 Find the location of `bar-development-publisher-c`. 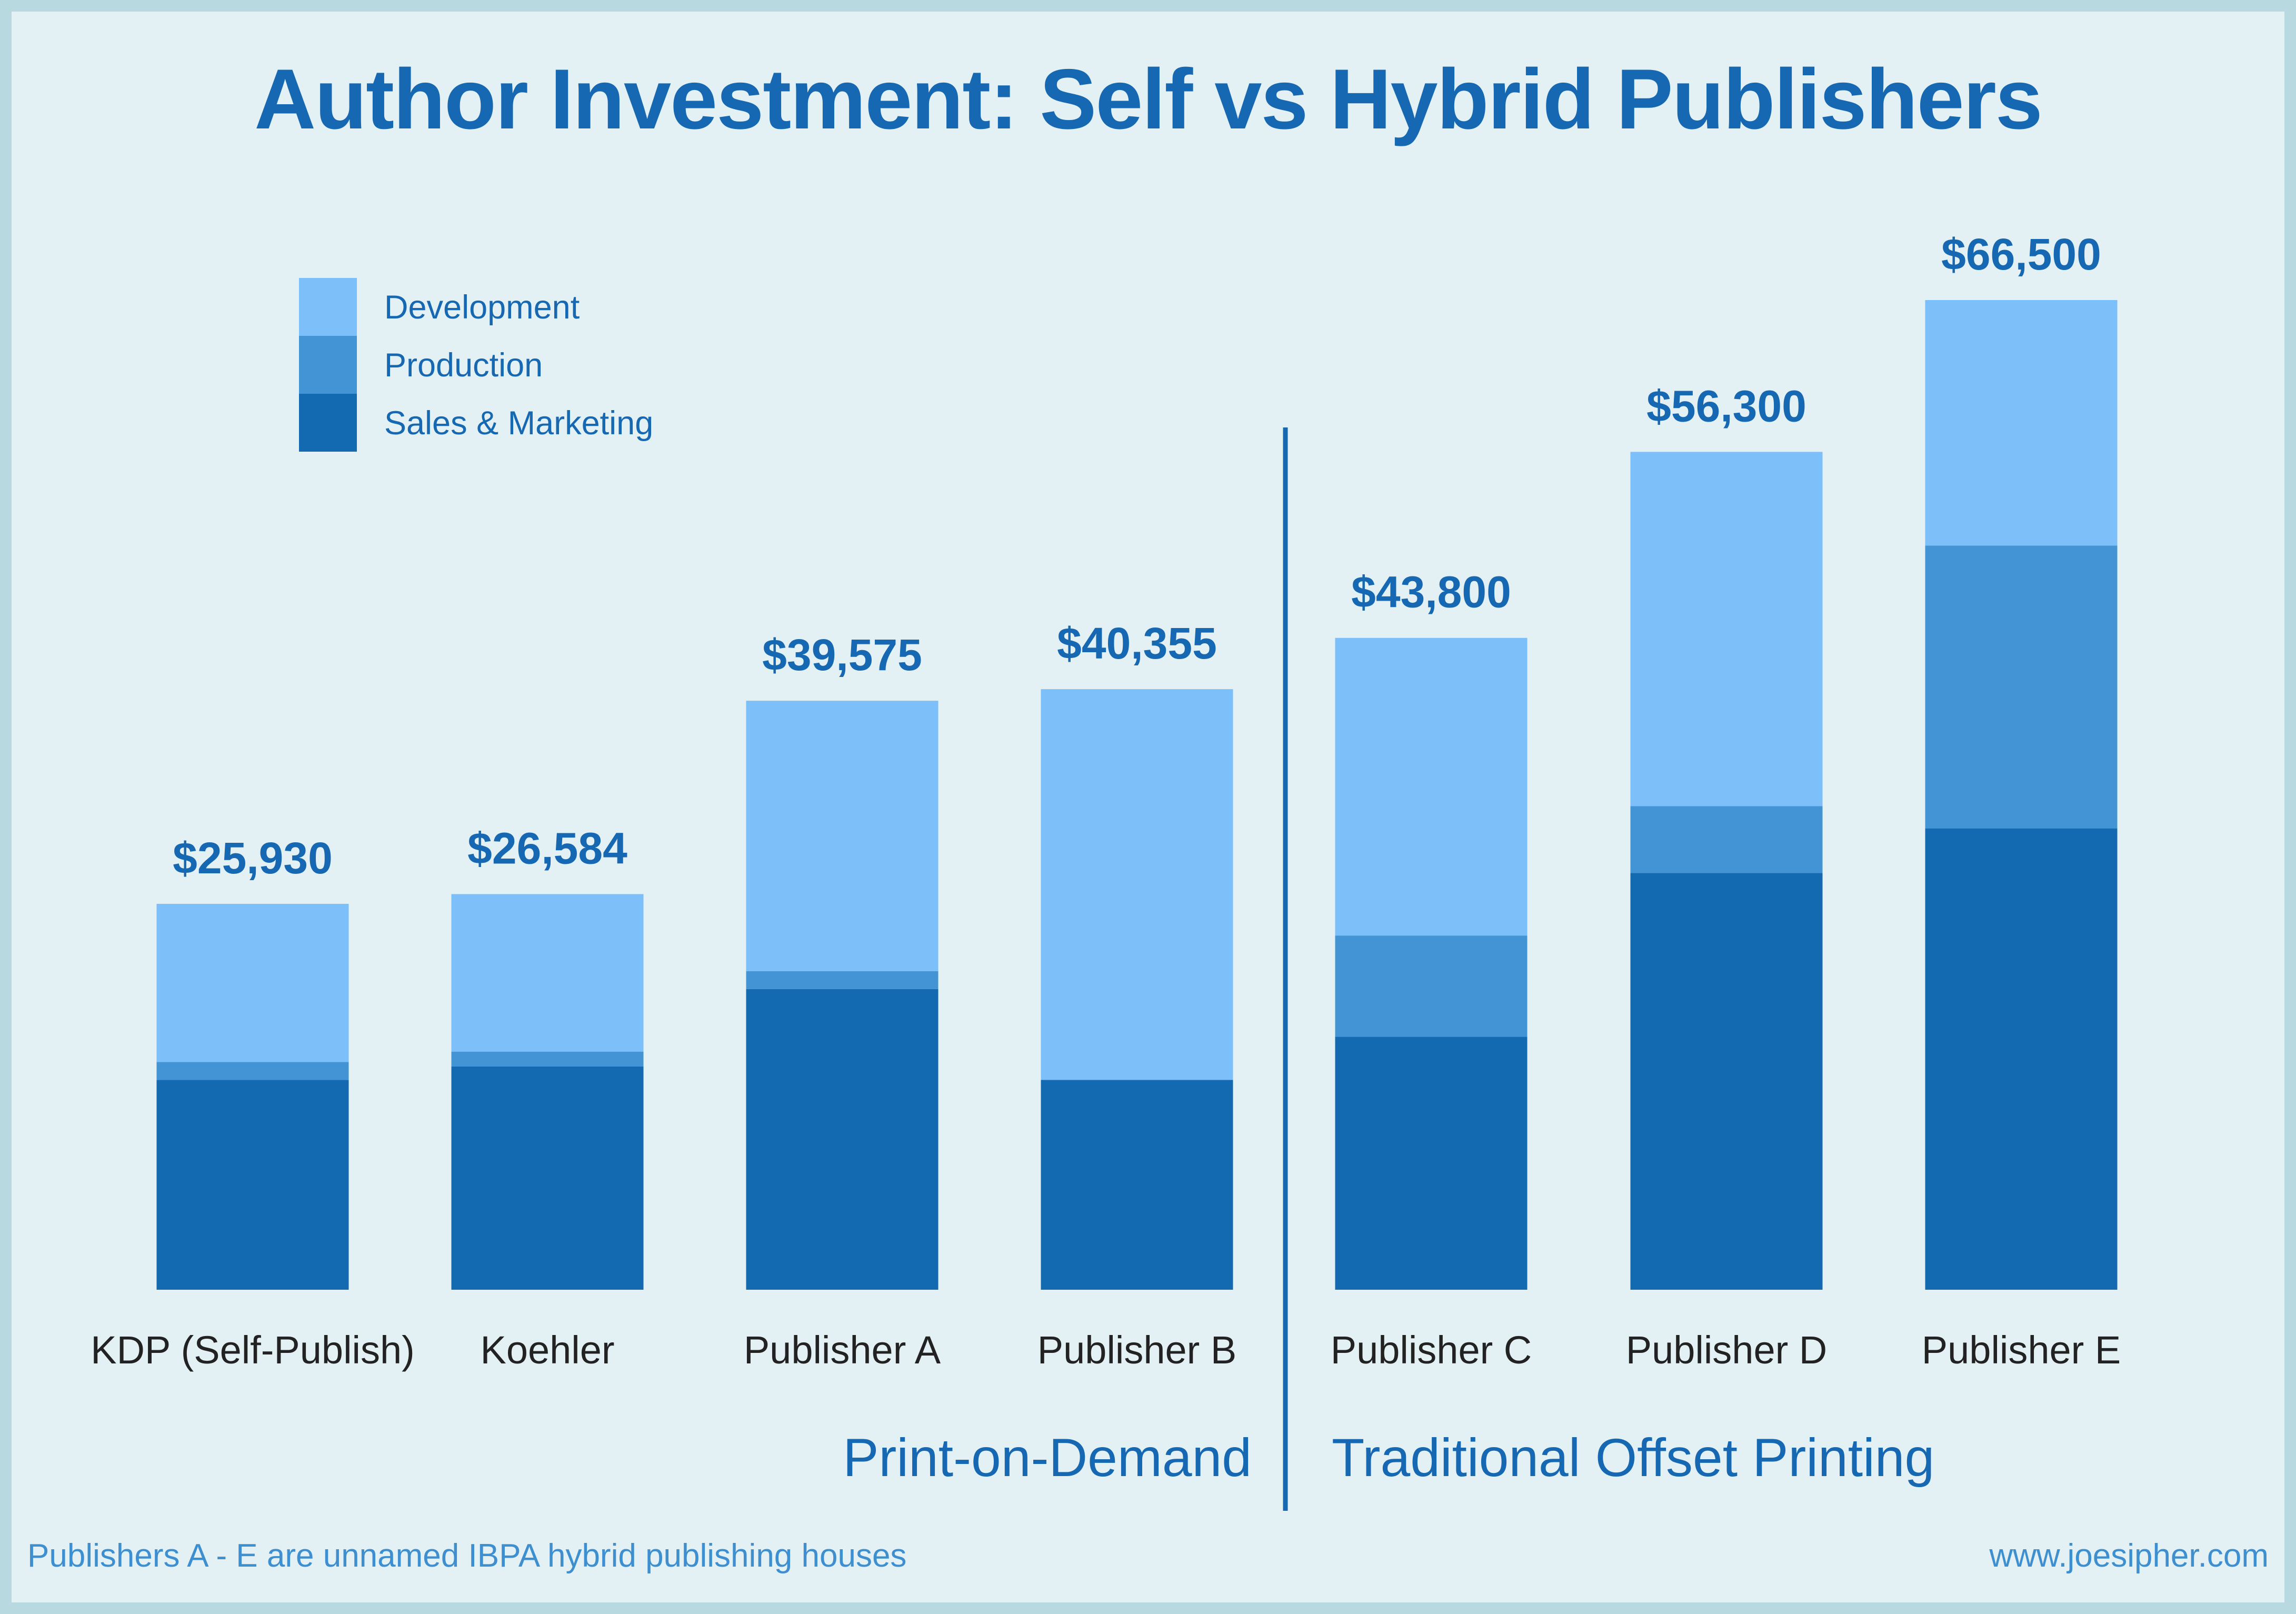

bar-development-publisher-c is located at coordinates (1431, 786).